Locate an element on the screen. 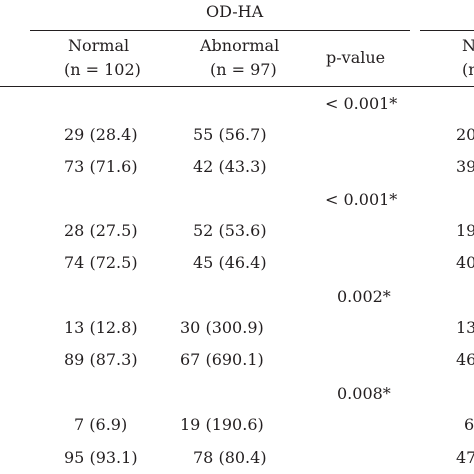 Image resolution: width=474 pixels, height=474 pixels. abnormal-cell: 78 (80.4) is located at coordinates (230, 457).